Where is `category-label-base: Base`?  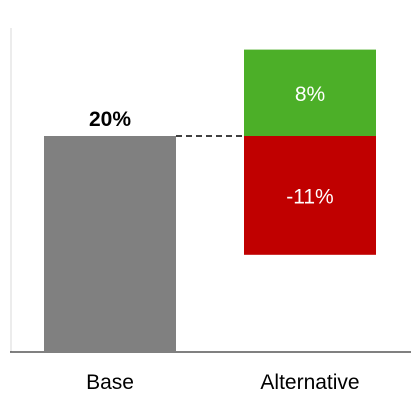
category-label-base: Base is located at coordinates (110, 382).